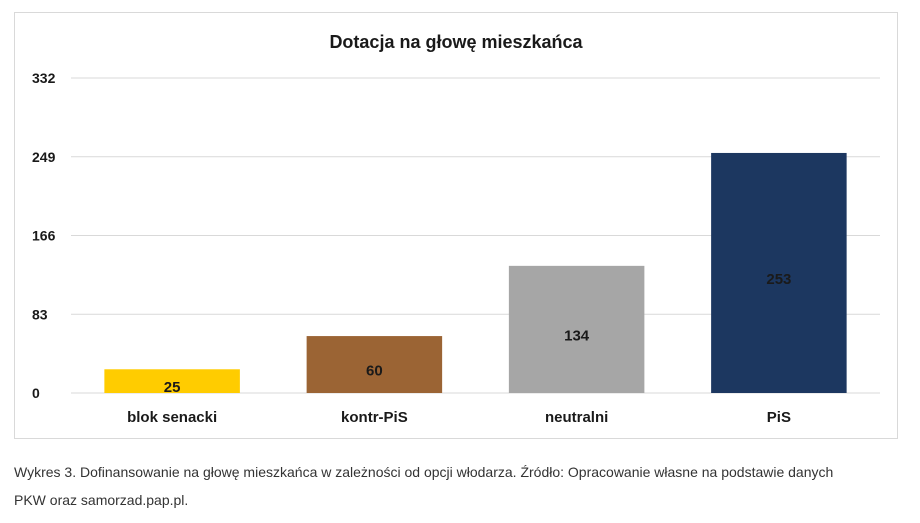 The height and width of the screenshot is (523, 920). I want to click on y-tick-label: 332, so click(44, 78).